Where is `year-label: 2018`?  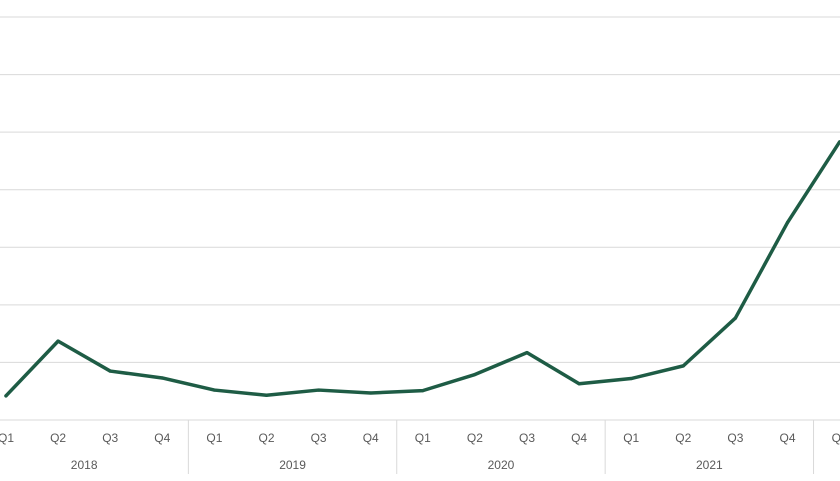
year-label: 2018 is located at coordinates (84, 465).